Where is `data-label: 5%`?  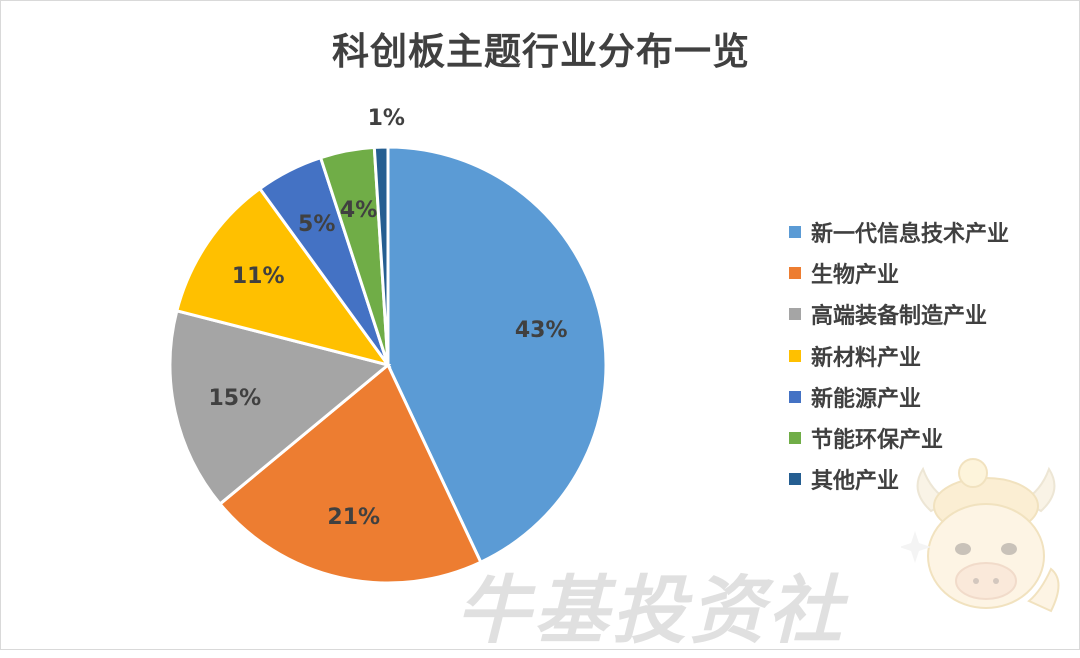 data-label: 5% is located at coordinates (316, 224).